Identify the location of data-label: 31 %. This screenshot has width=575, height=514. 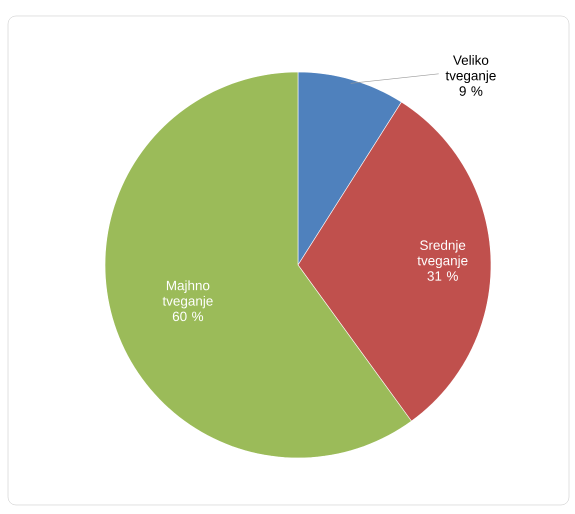
(442, 276).